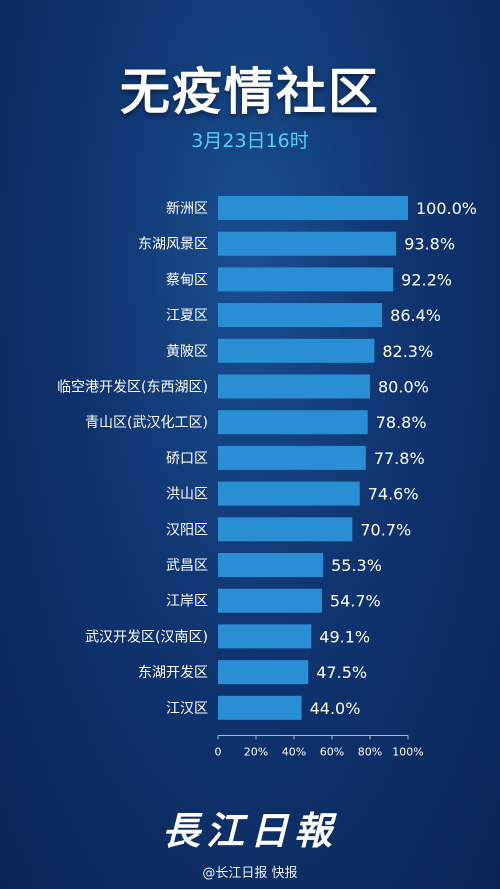 This screenshot has width=500, height=889. I want to click on value-label: 54.7%, so click(355, 601).